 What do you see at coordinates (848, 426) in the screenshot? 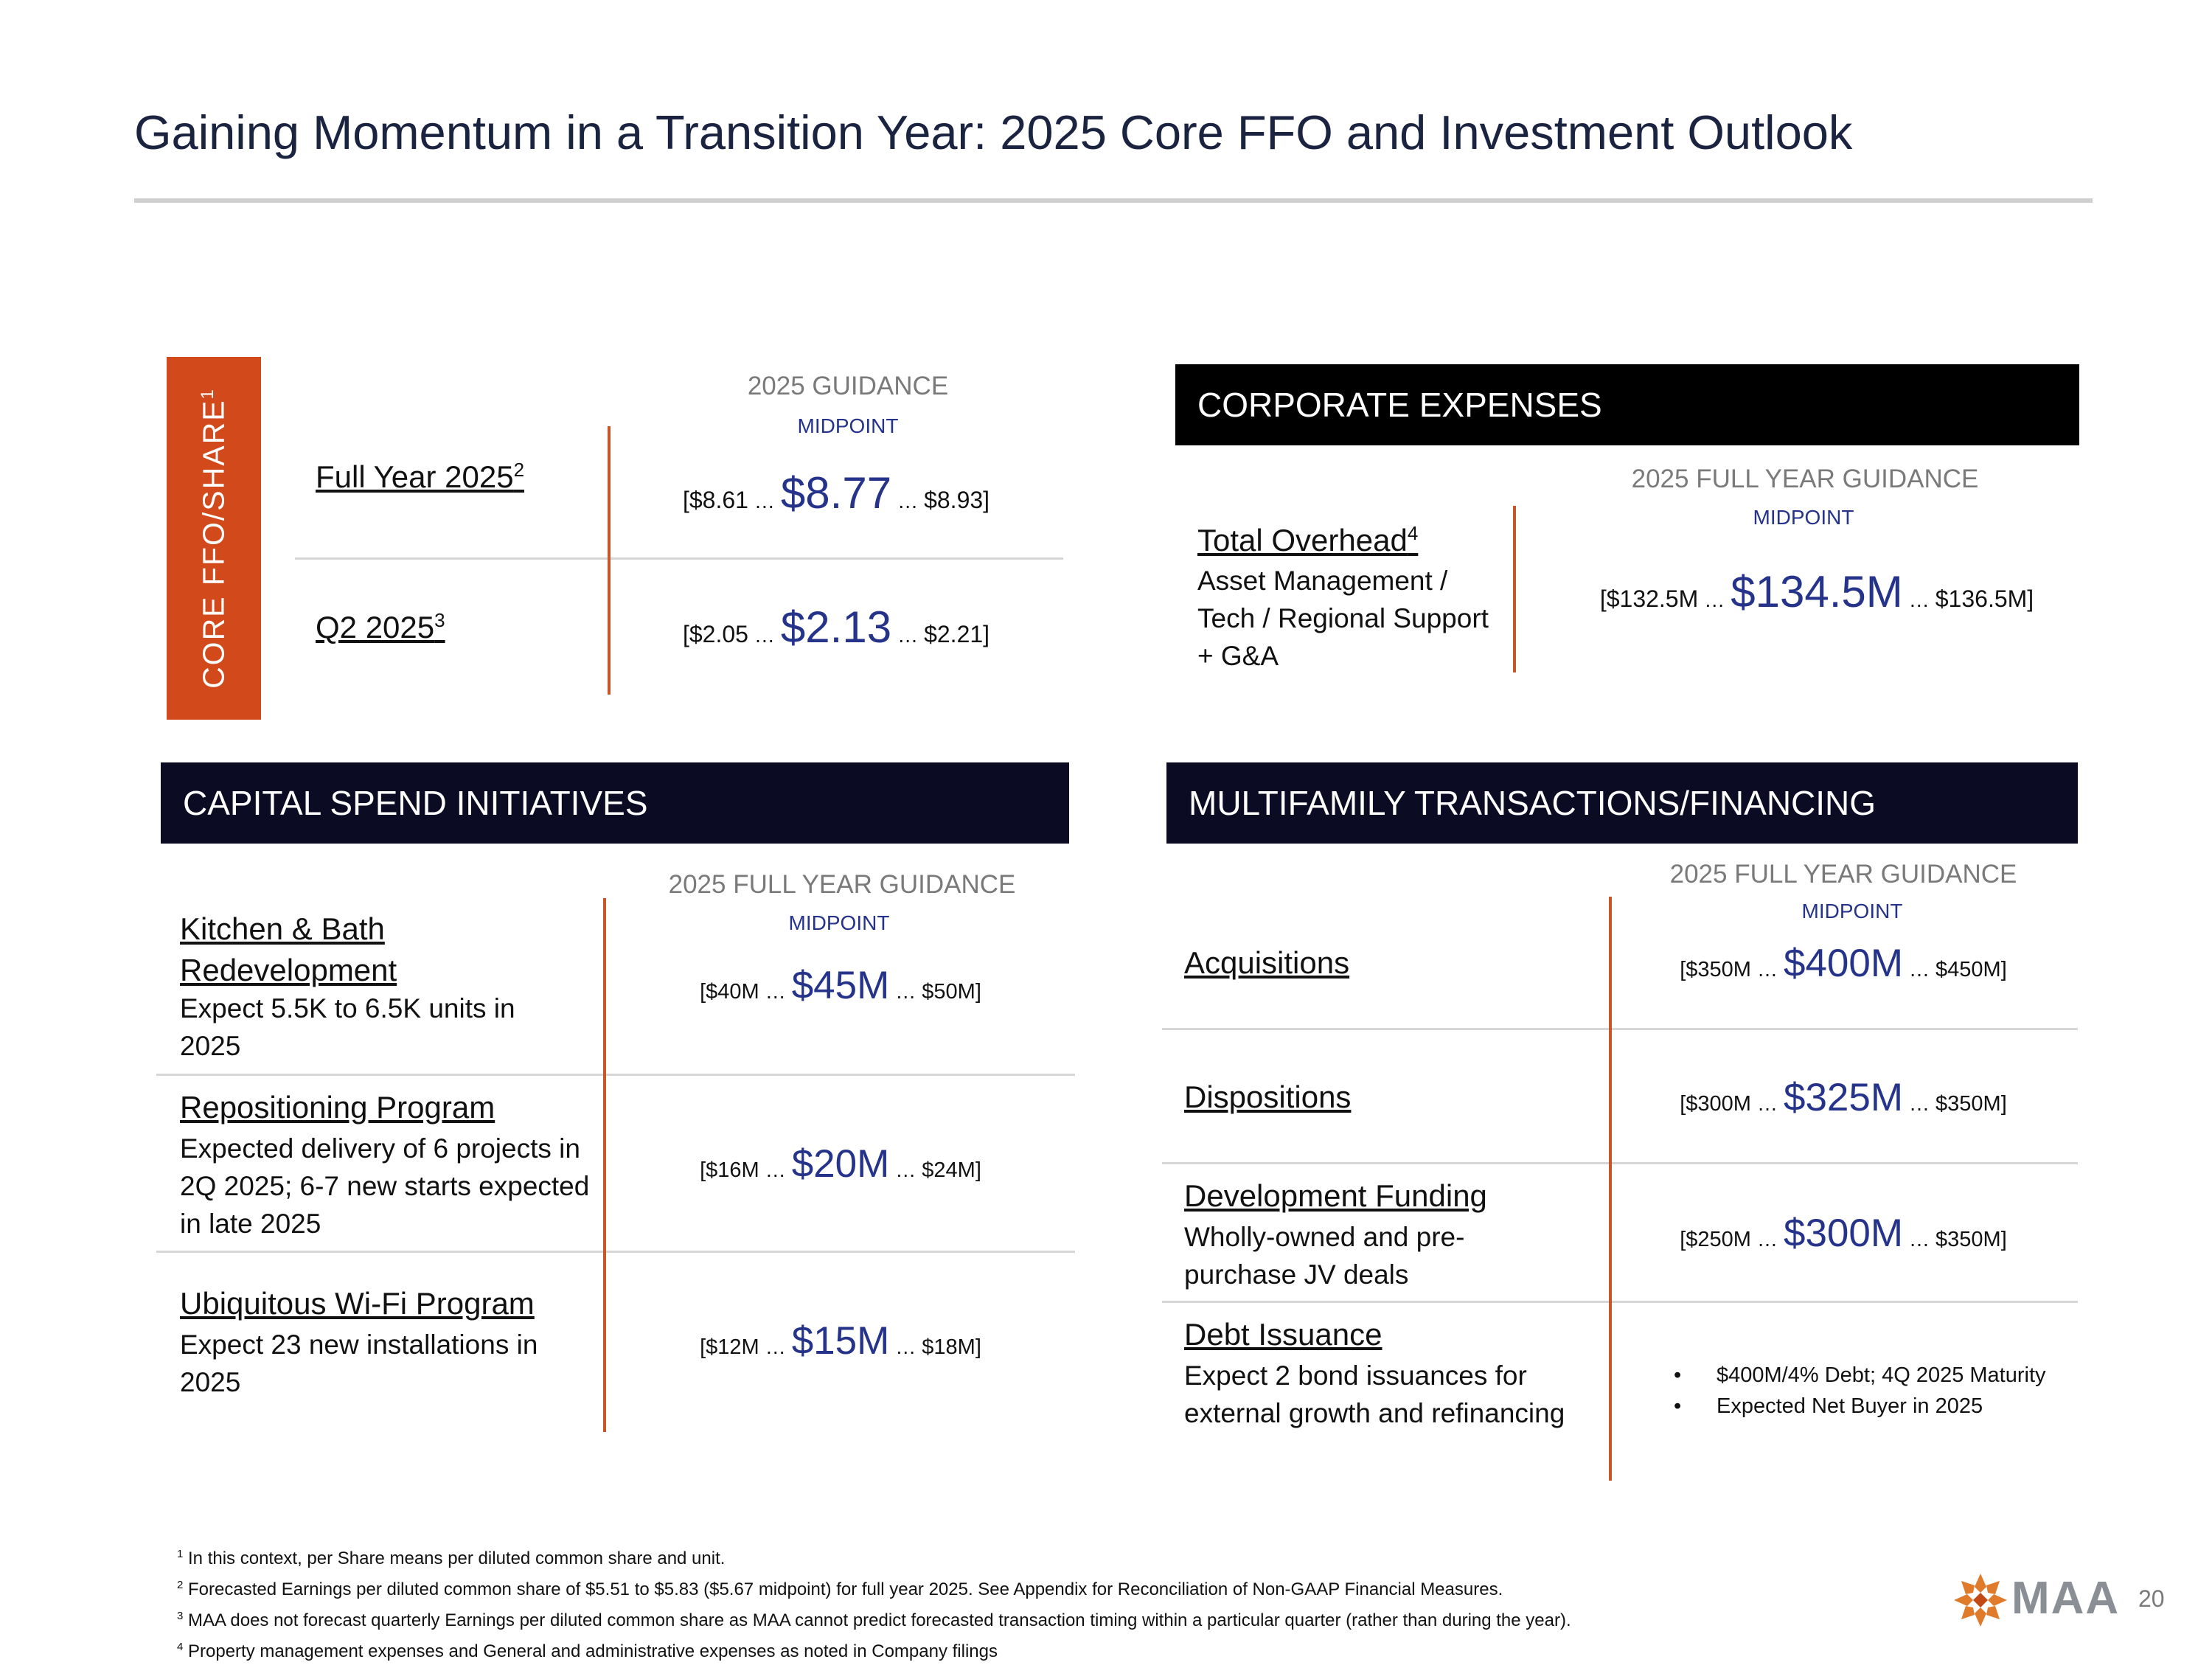
I see `core-ffo-subheader: MIDPOINT` at bounding box center [848, 426].